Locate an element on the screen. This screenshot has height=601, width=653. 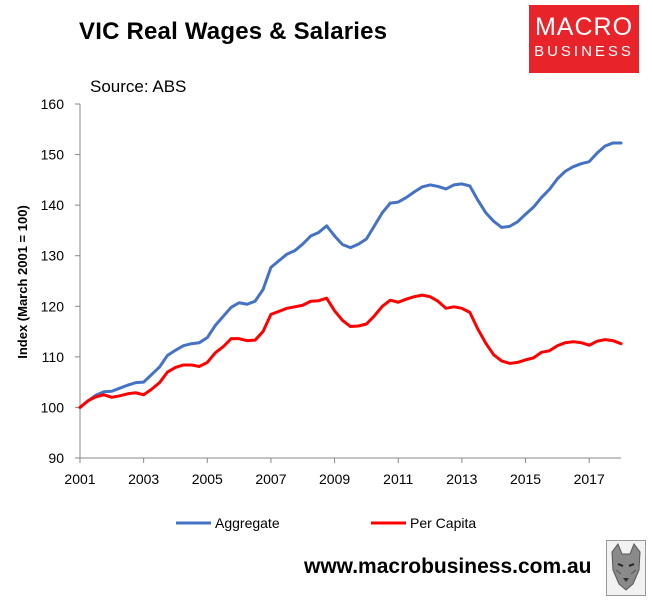
source-note: Source: ABS is located at coordinates (138, 86).